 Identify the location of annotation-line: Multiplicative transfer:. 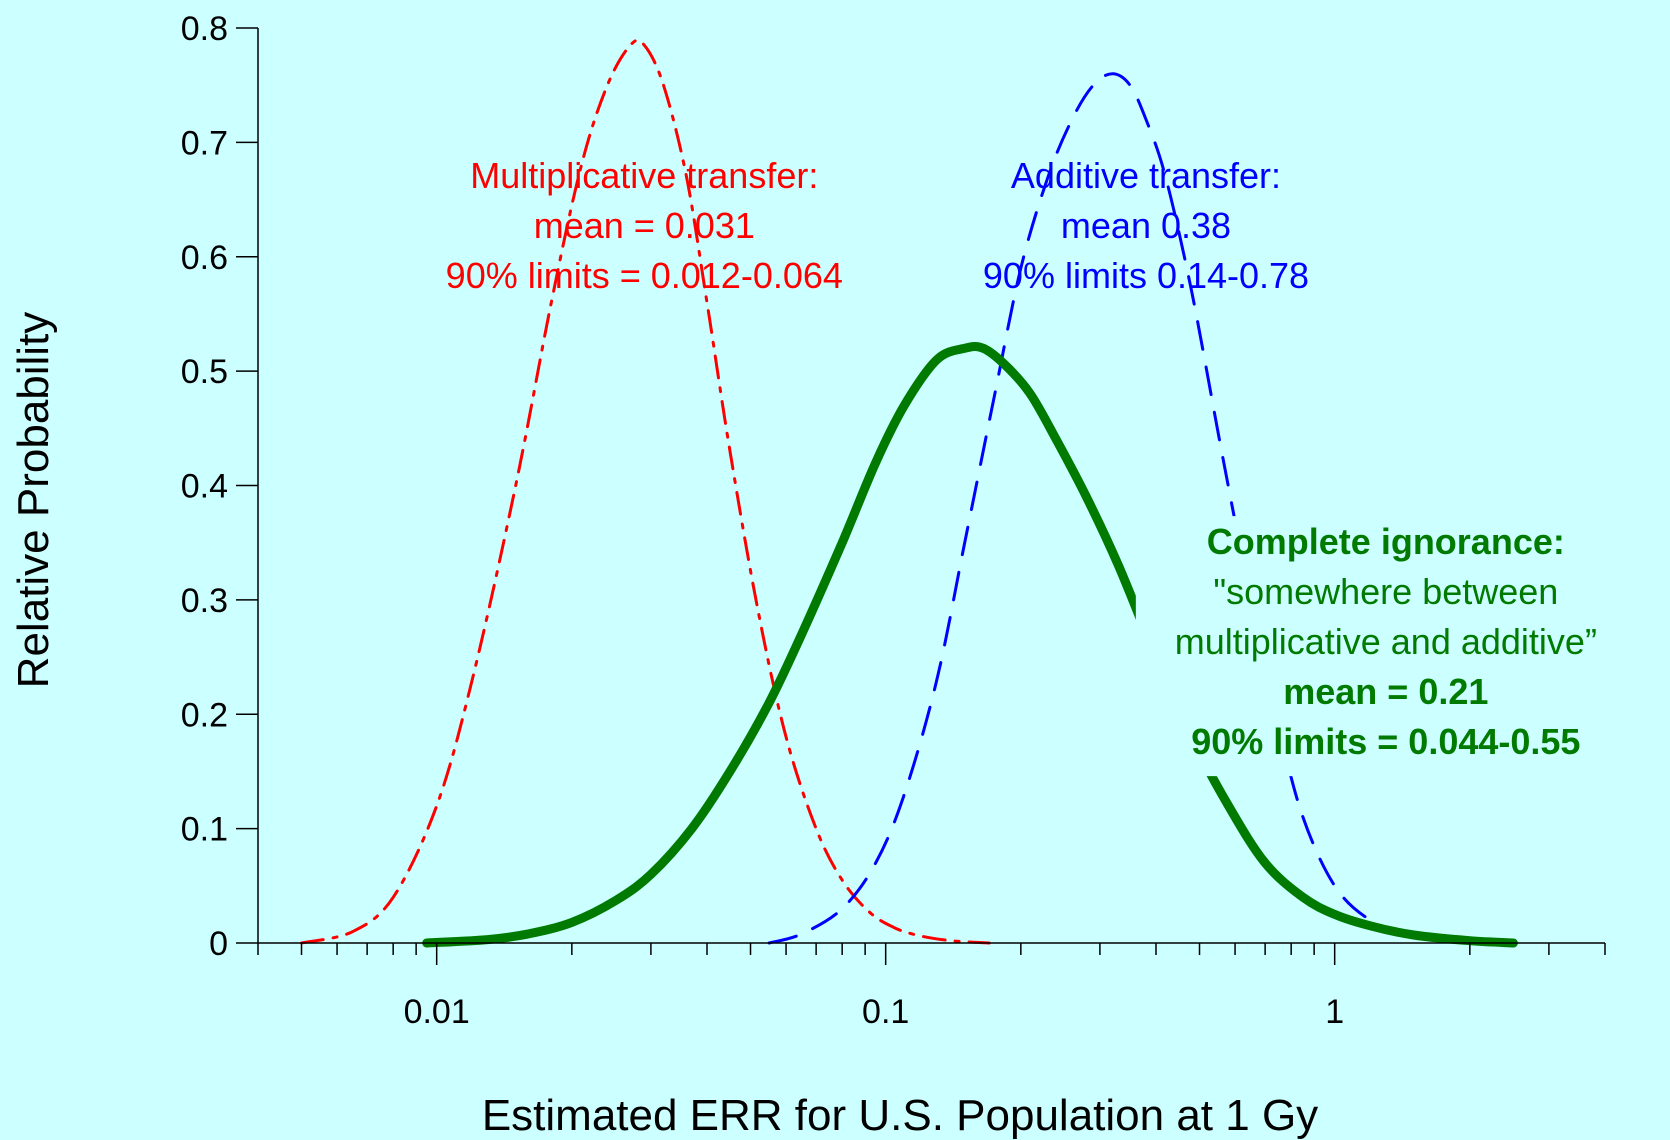
(644, 175).